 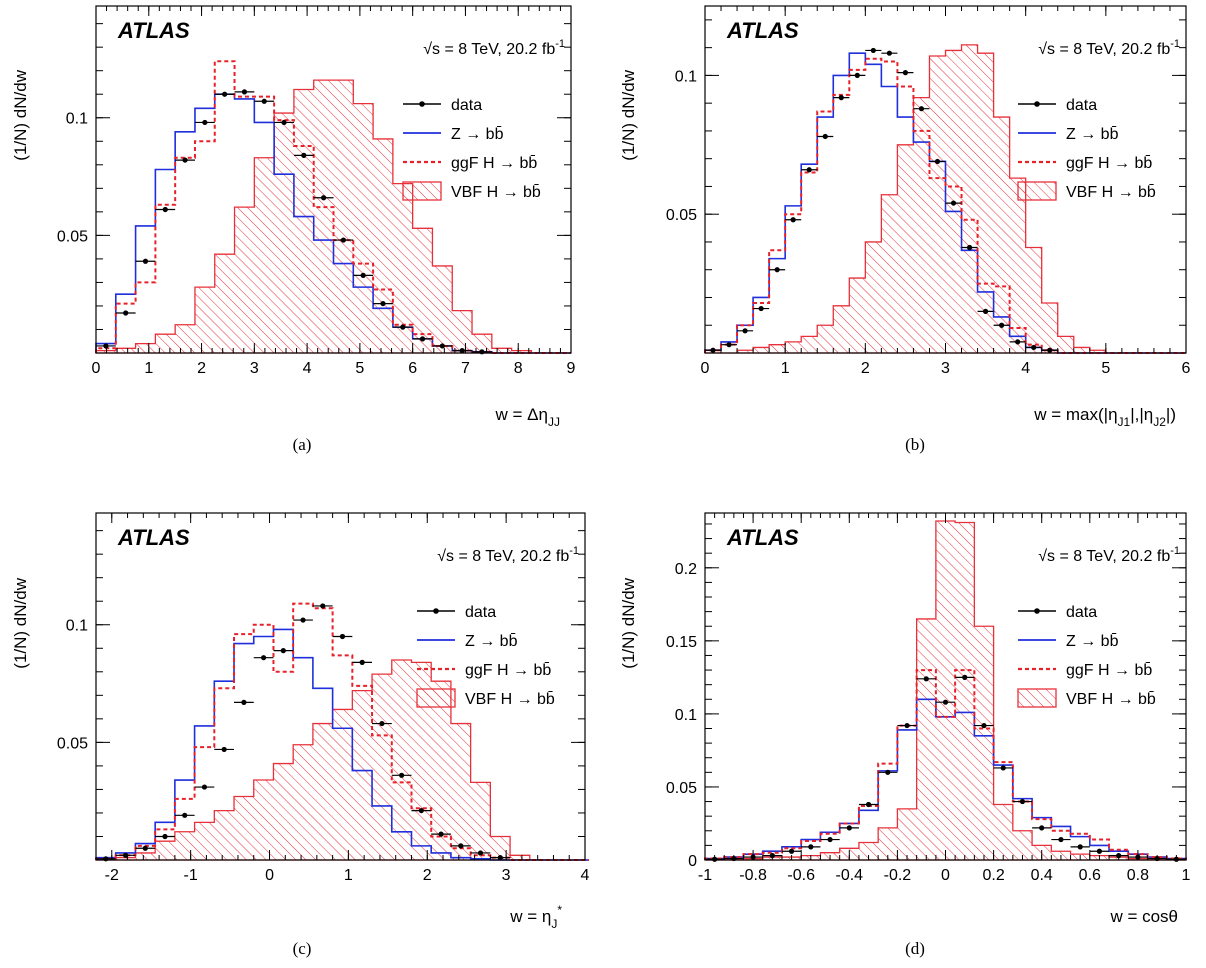 I want to click on x-axis-label: w = max(|ηJ1|,|ηJ2|), so click(x=1104, y=417).